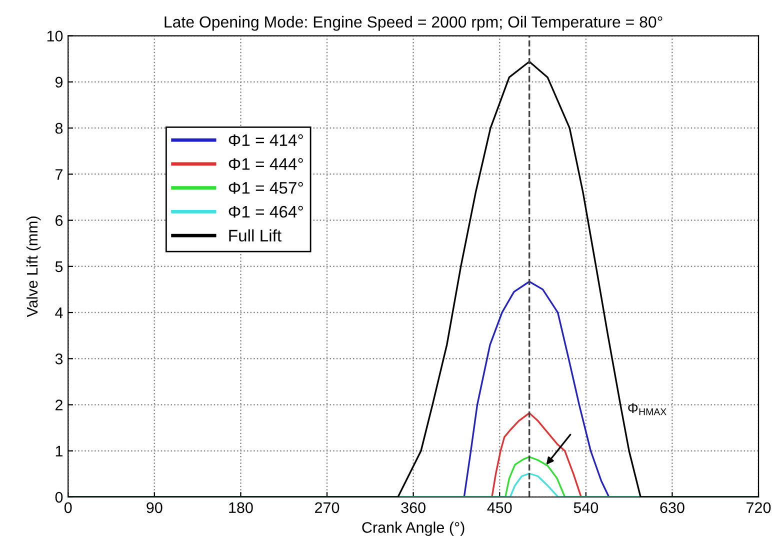 Image resolution: width=774 pixels, height=551 pixels. What do you see at coordinates (59, 451) in the screenshot?
I see `y-tick-label: 1` at bounding box center [59, 451].